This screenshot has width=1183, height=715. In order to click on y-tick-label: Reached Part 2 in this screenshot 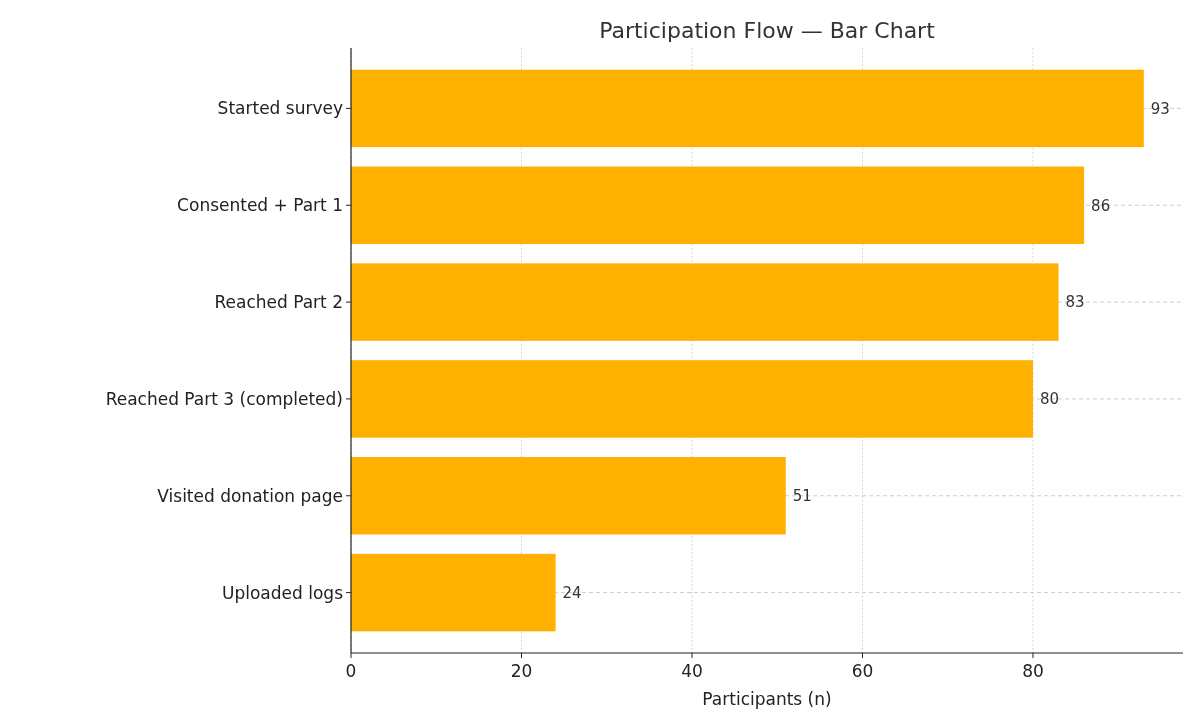, I will do `click(278, 302)`.